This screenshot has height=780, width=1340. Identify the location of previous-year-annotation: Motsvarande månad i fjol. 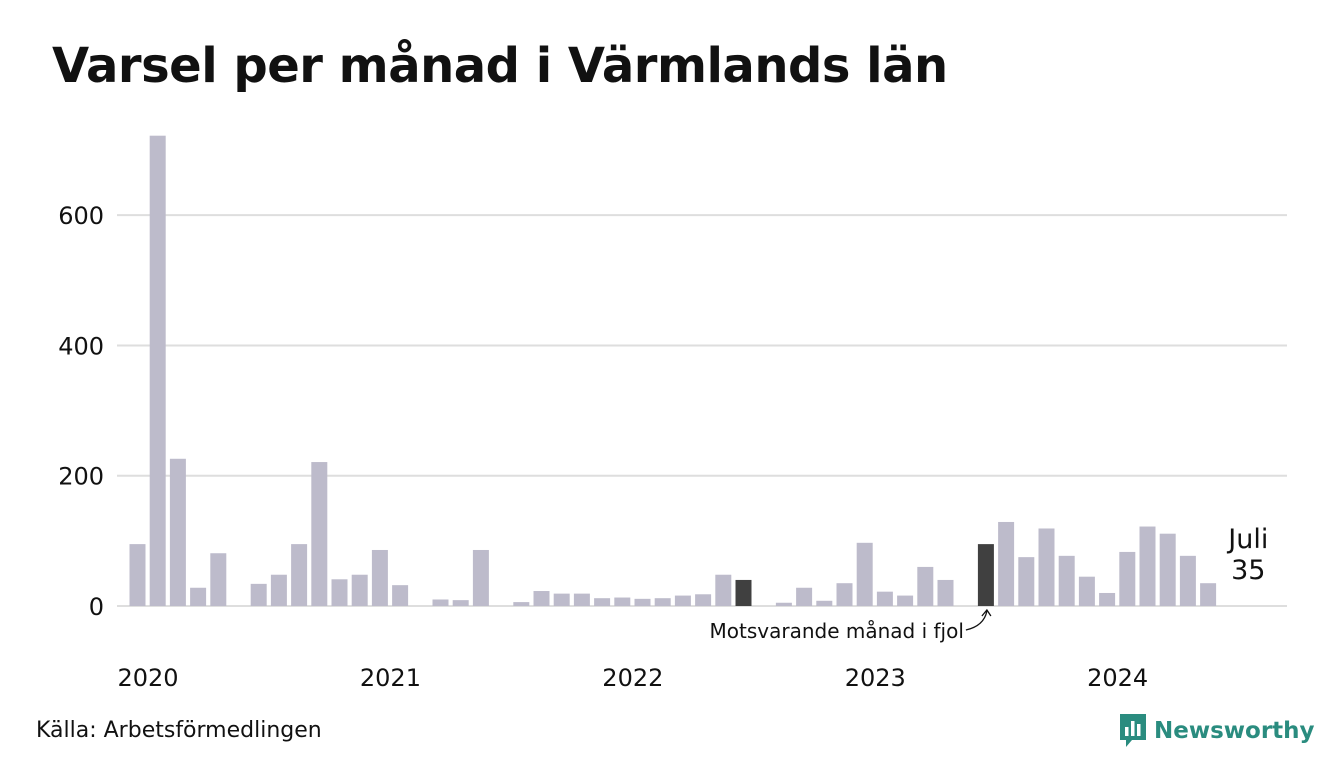
(837, 631).